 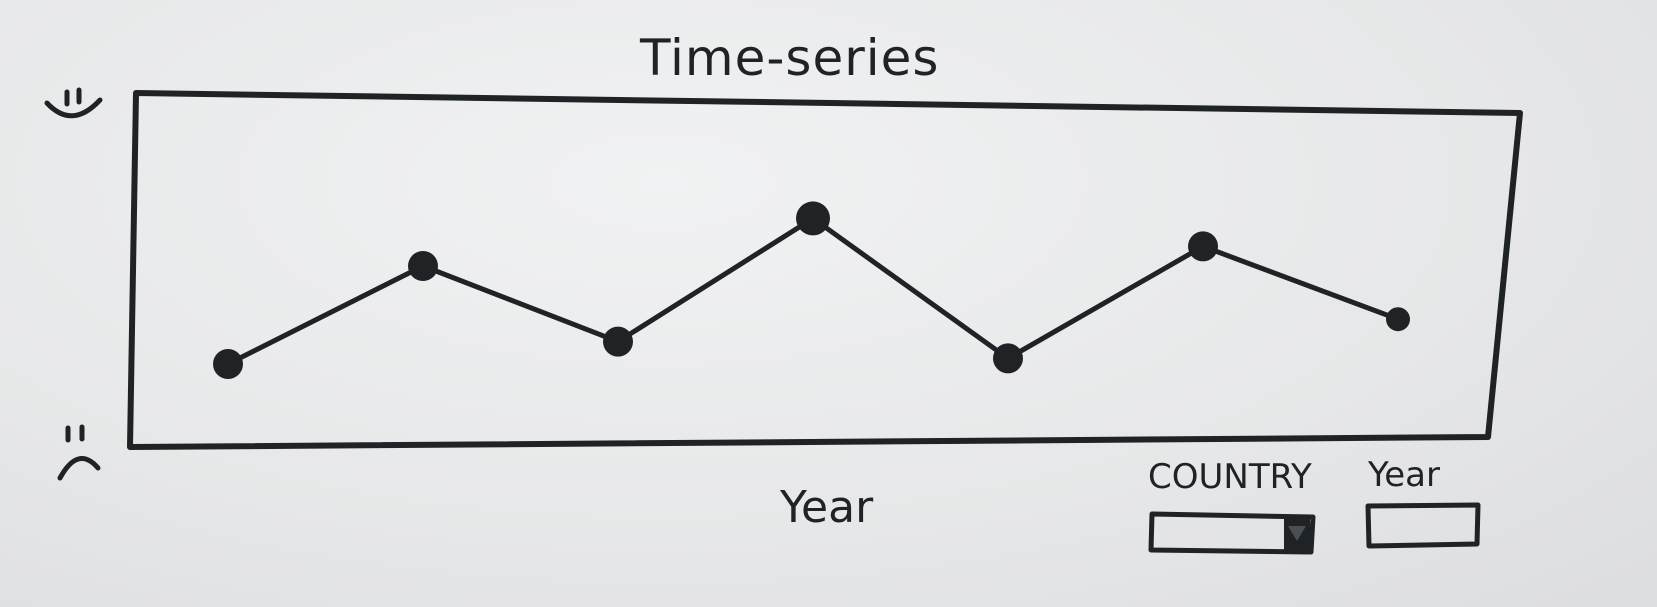 What do you see at coordinates (1232, 533) in the screenshot?
I see `country-dropdown` at bounding box center [1232, 533].